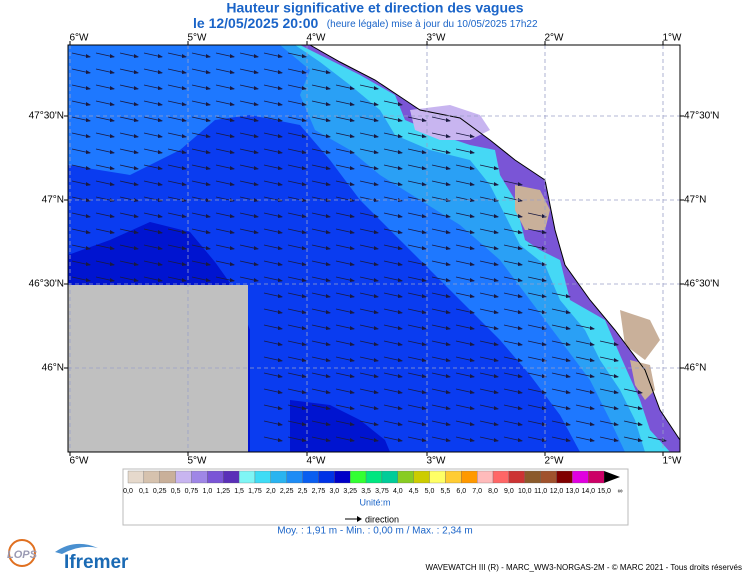 The width and height of the screenshot is (748, 576). I want to click on legend-label: 12,0, so click(557, 491).